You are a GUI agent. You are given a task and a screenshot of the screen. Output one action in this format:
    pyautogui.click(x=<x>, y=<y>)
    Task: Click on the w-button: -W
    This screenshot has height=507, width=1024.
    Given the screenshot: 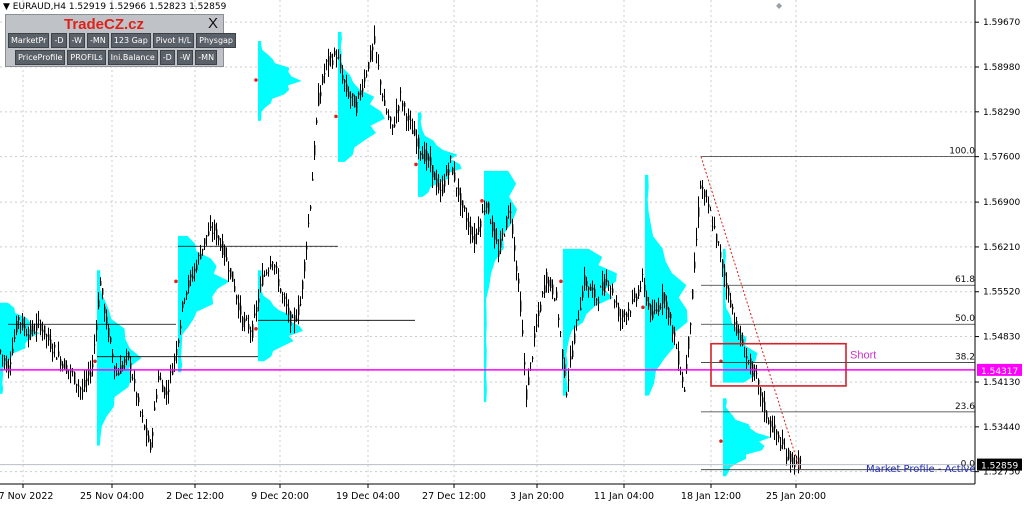 What is the action you would take?
    pyautogui.click(x=77, y=40)
    